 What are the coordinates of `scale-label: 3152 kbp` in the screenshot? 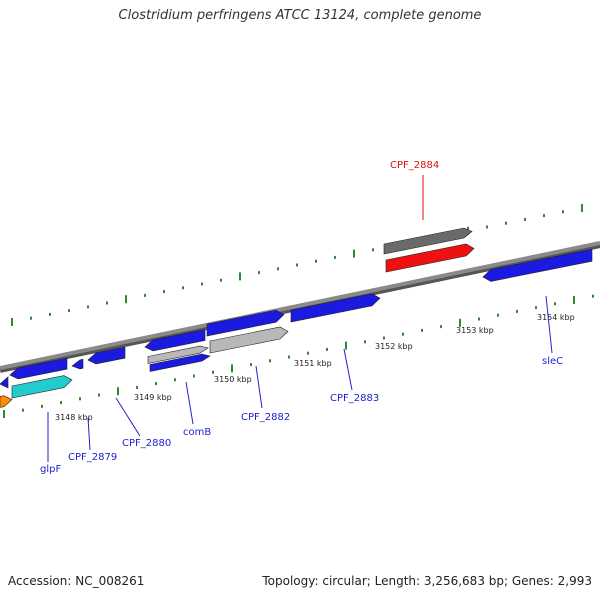 It's located at (394, 346).